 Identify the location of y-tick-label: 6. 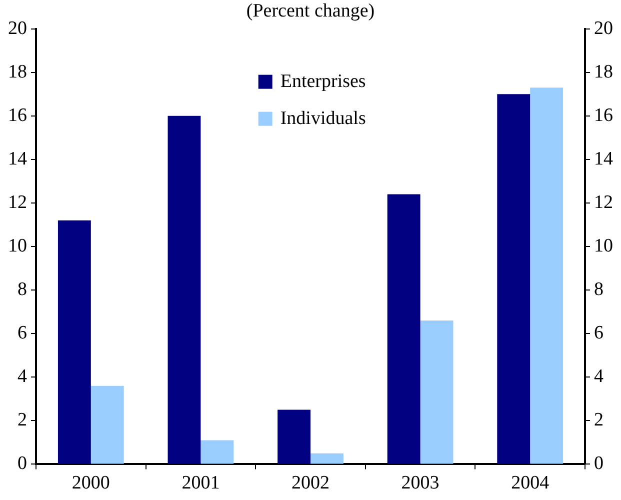
(22, 333).